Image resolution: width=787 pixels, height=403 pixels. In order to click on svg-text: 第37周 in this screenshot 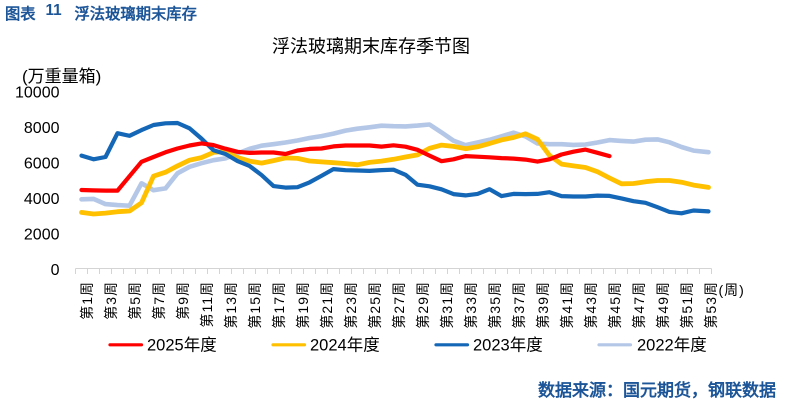, I will do `click(519, 305)`.